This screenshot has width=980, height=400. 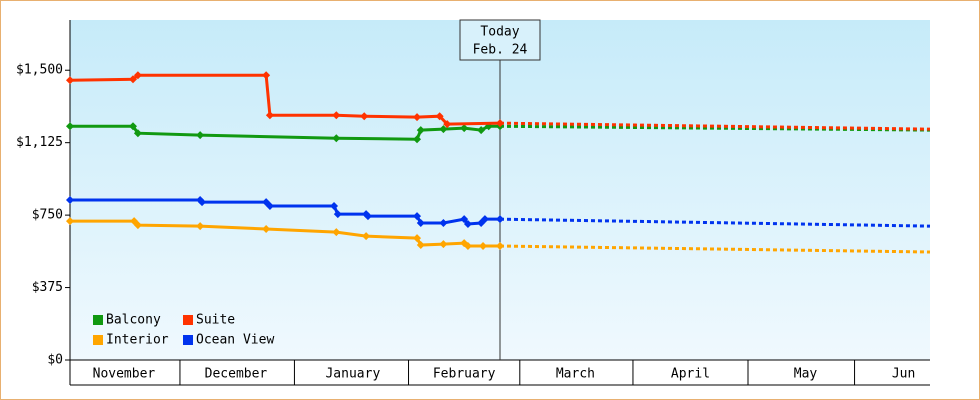 I want to click on legend-label: Balcony, so click(x=133, y=320).